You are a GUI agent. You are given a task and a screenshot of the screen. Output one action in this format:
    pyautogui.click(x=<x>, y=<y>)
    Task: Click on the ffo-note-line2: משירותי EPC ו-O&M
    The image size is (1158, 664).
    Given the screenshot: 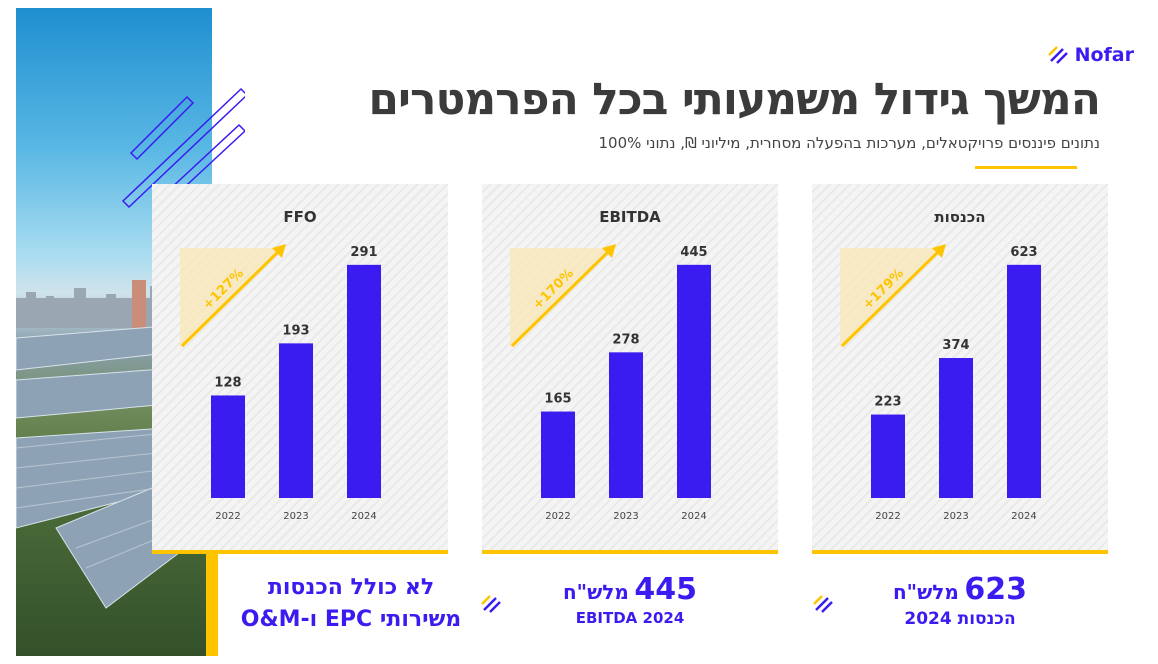 What is the action you would take?
    pyautogui.click(x=351, y=619)
    